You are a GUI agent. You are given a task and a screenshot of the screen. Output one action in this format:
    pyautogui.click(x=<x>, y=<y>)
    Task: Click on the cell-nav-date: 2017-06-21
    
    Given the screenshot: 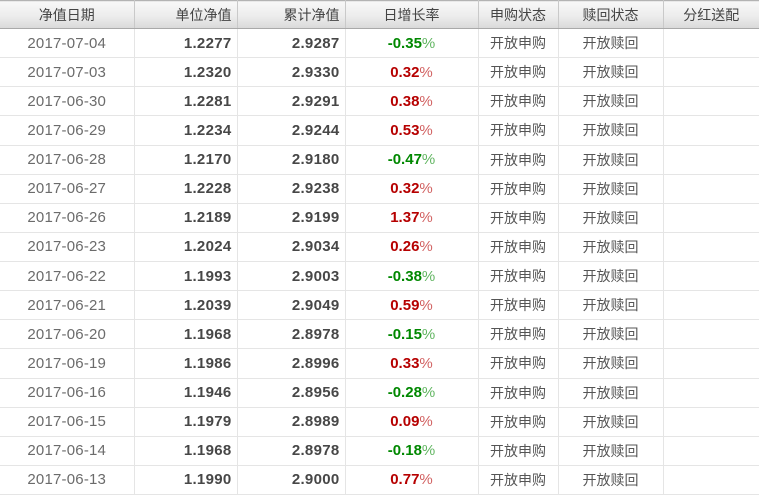 What is the action you would take?
    pyautogui.click(x=67, y=305)
    